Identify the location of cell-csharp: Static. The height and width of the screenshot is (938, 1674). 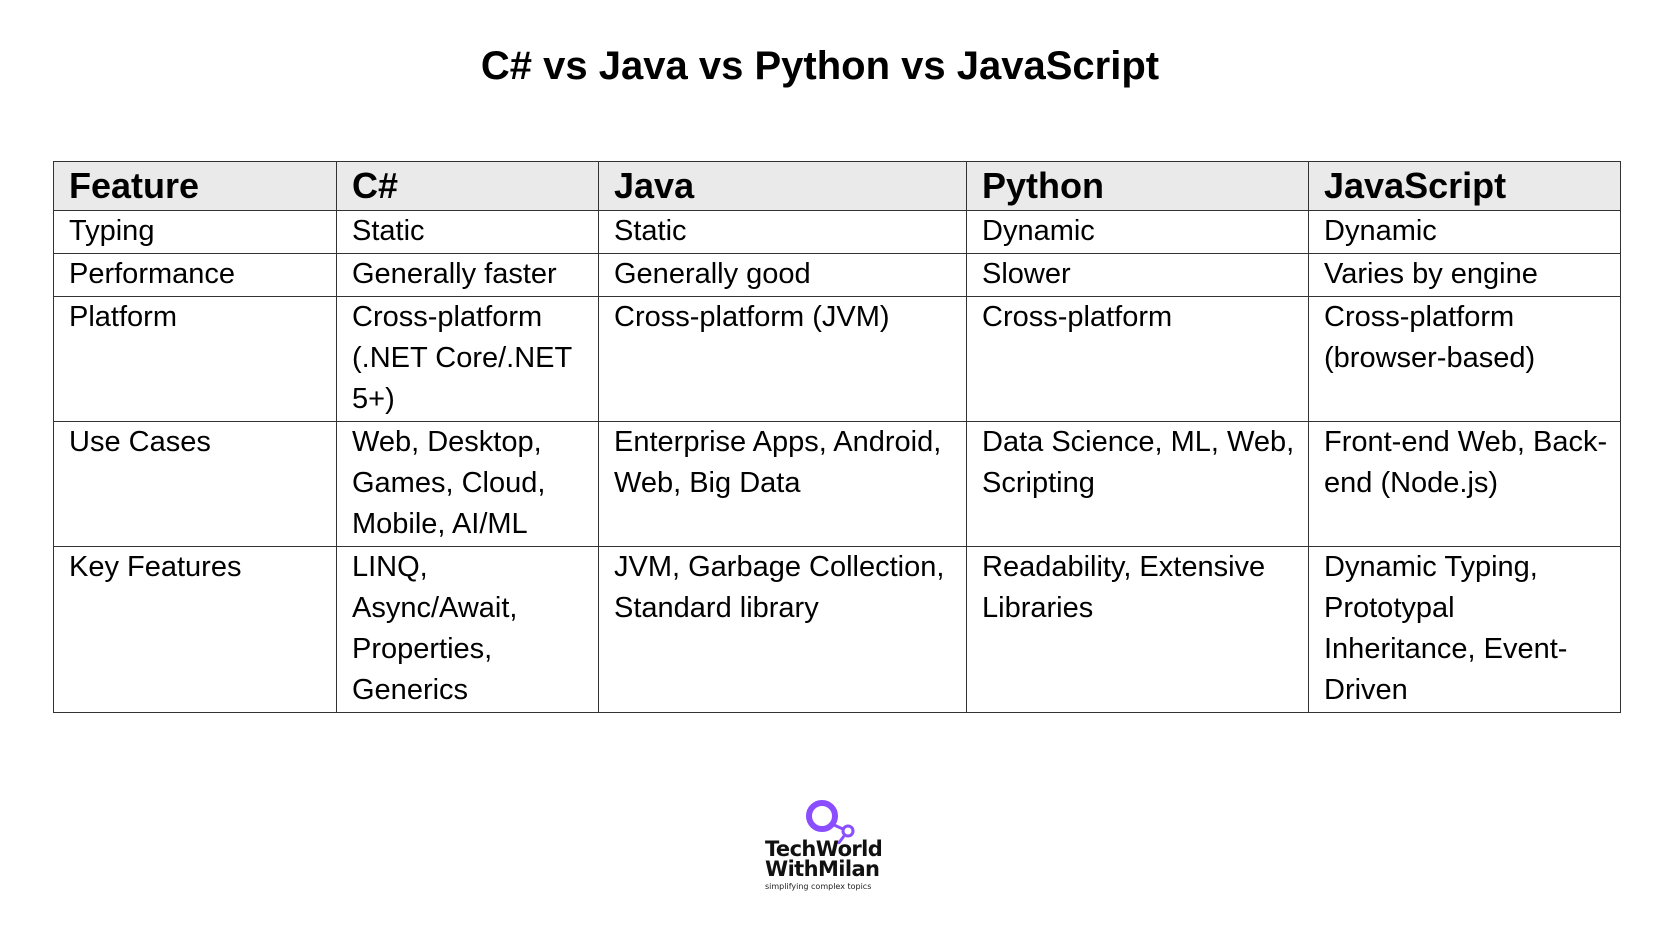
(467, 232).